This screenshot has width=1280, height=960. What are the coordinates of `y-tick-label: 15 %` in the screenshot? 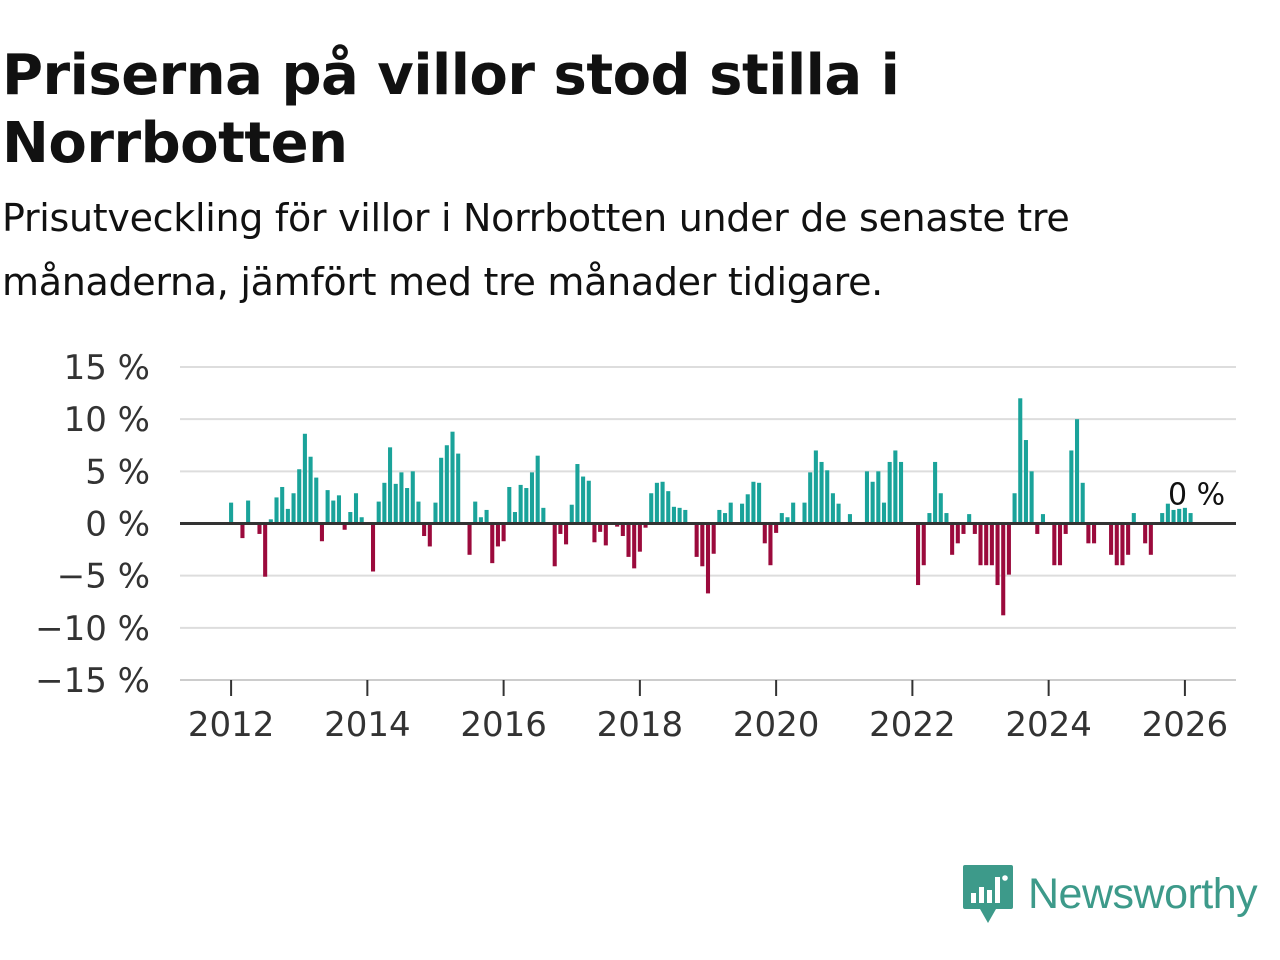 It's located at (107, 368).